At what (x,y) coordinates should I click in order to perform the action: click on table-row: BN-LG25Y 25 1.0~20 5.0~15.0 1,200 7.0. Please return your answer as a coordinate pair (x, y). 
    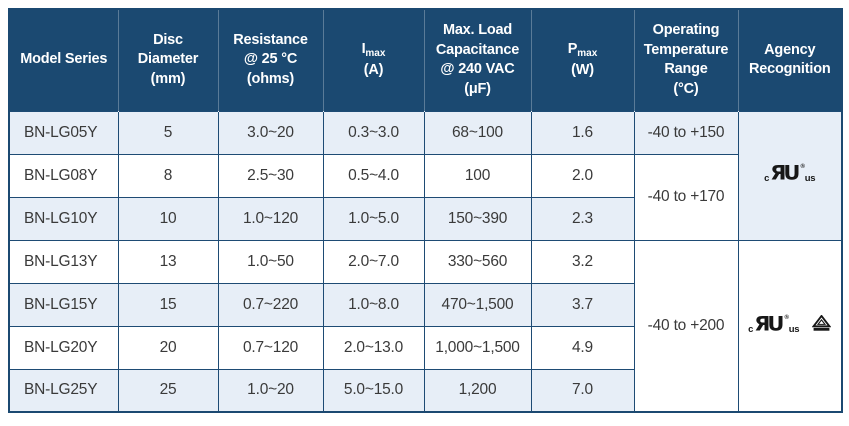
    Looking at the image, I should click on (425, 390).